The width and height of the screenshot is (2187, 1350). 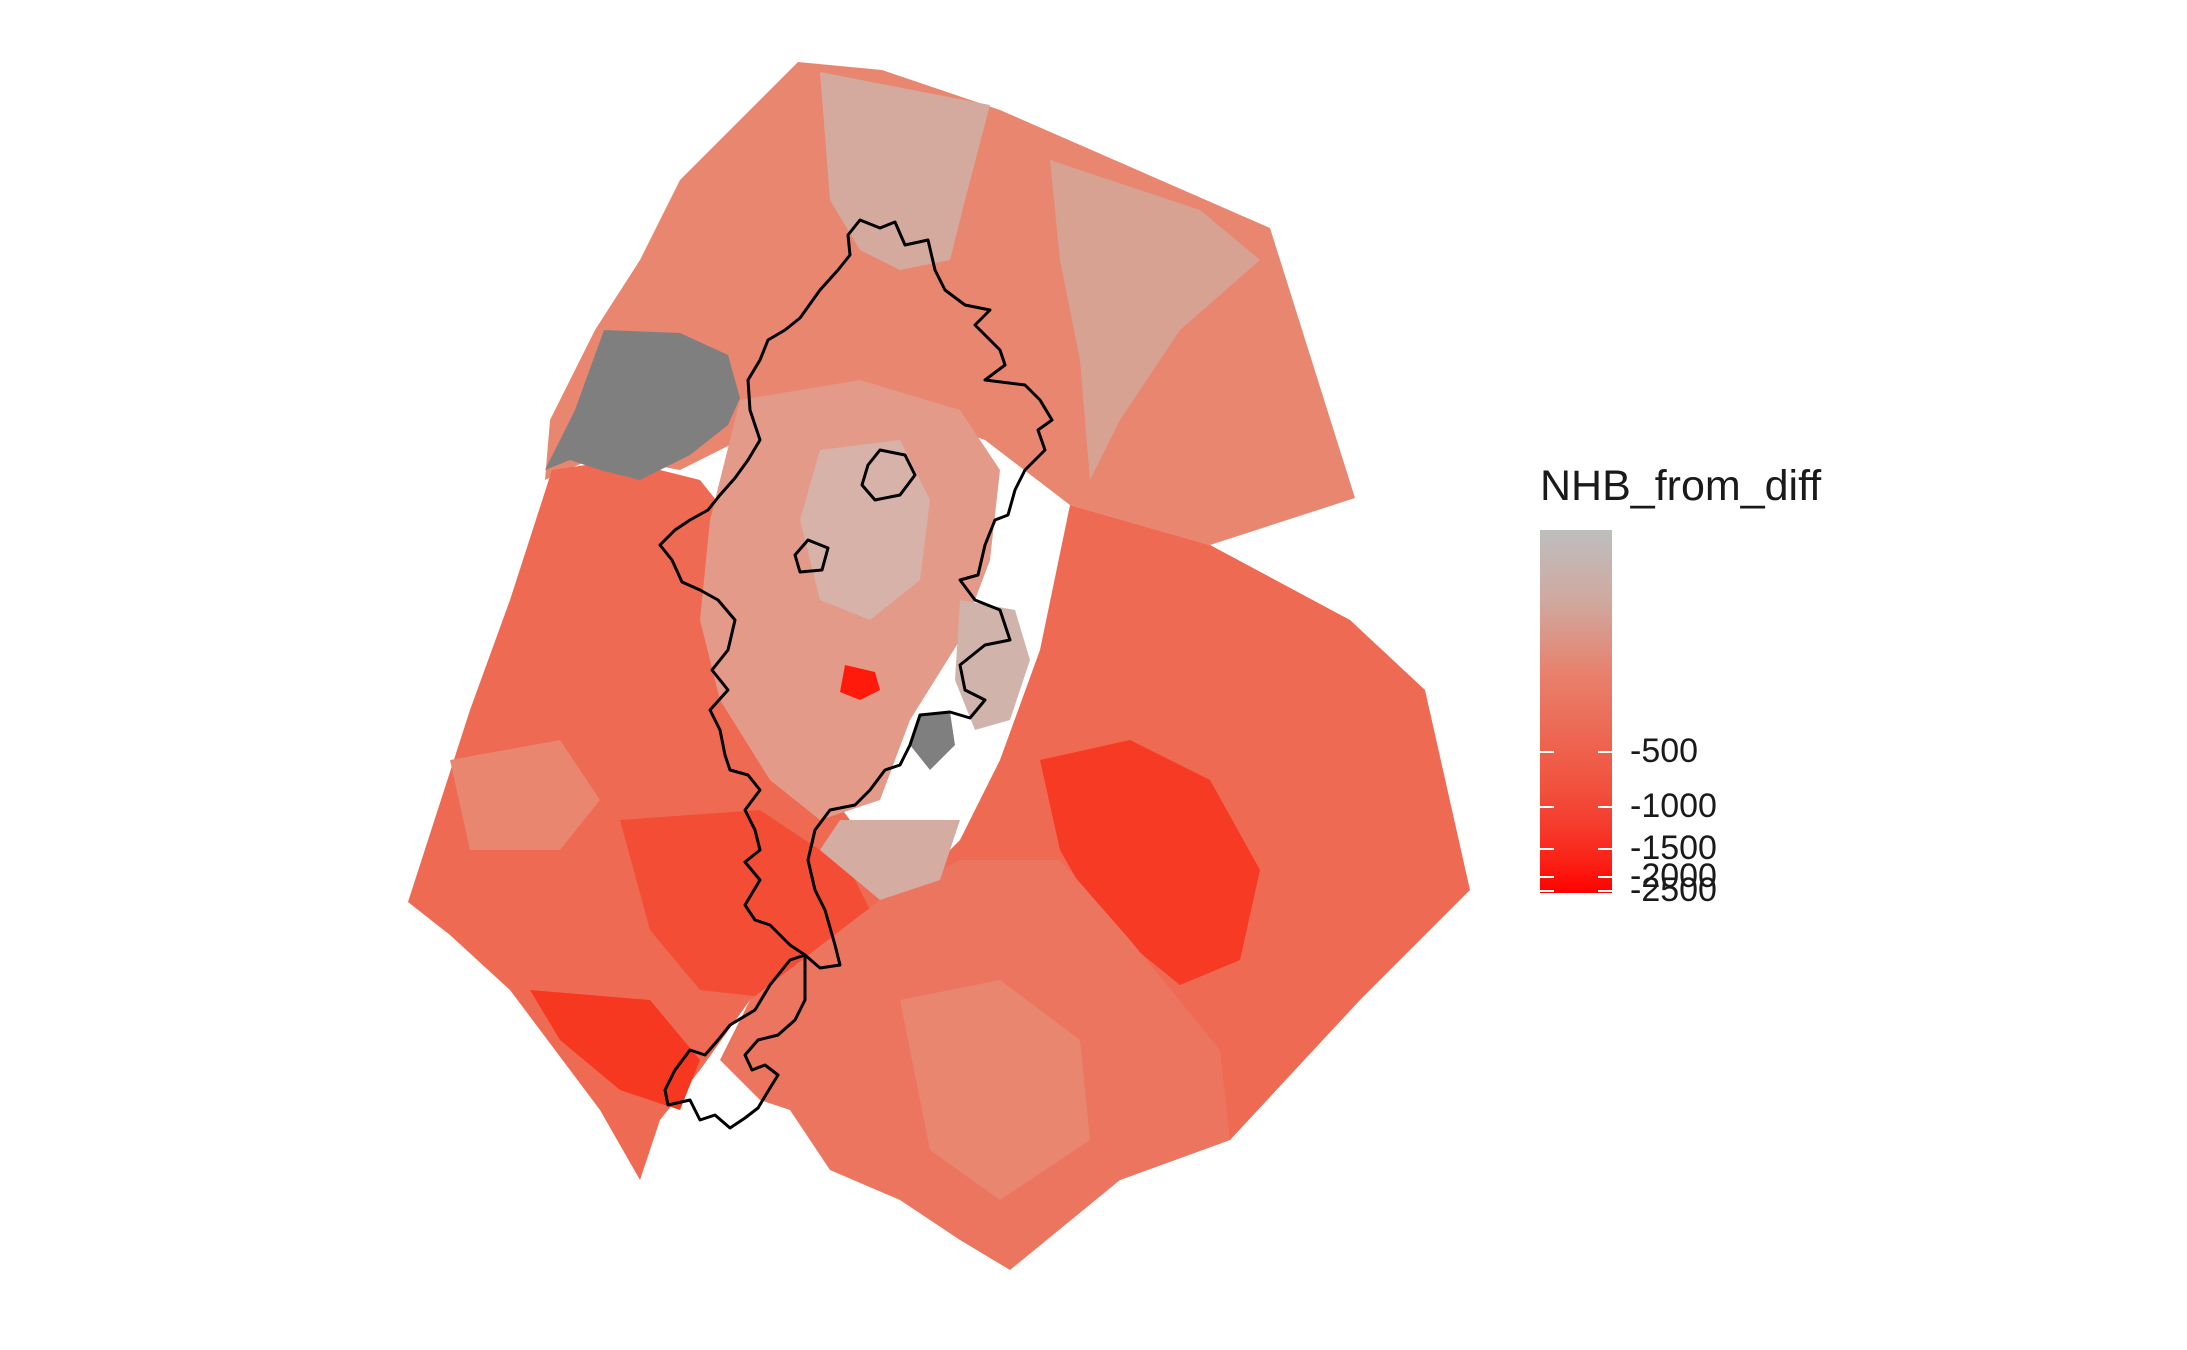 I want to click on legend-title: NHB_from_diff, so click(x=1681, y=486).